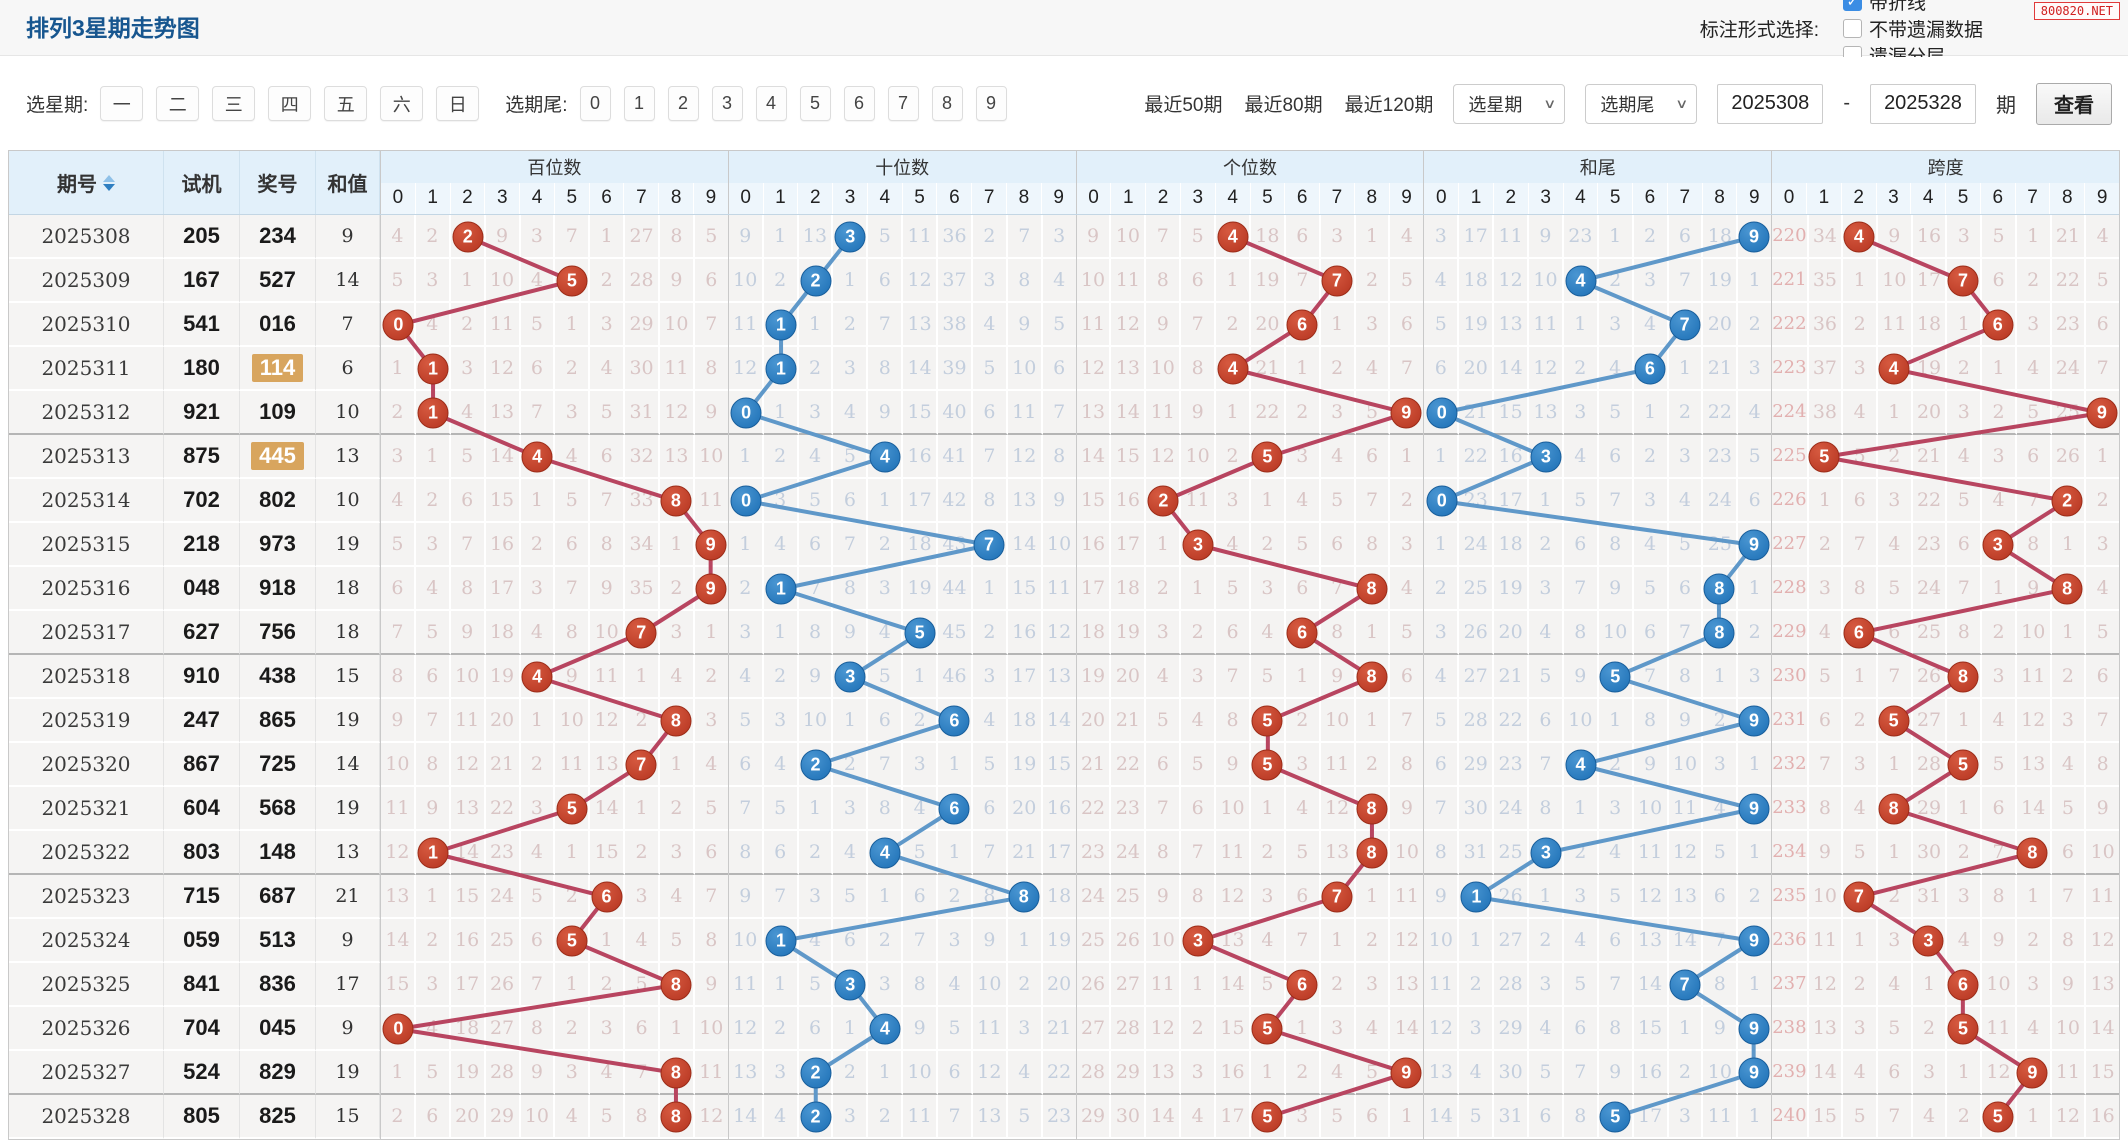 Image resolution: width=2128 pixels, height=1146 pixels. What do you see at coordinates (1859, 897) in the screenshot?
I see `number-ball: 7` at bounding box center [1859, 897].